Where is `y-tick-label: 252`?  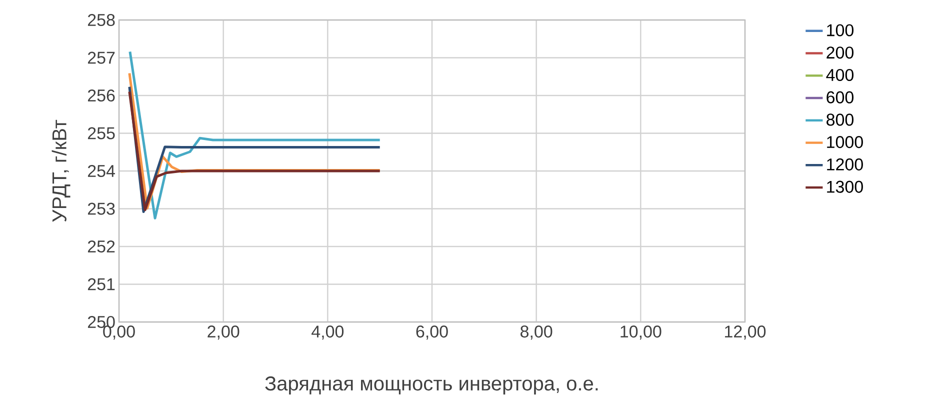 y-tick-label: 252 is located at coordinates (101, 246).